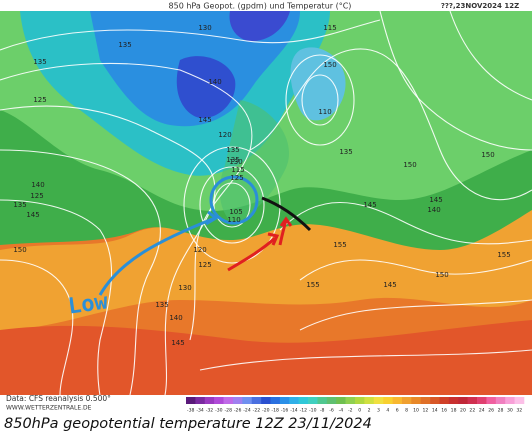  What do you see at coordinates (519, 411) in the screenshot?
I see `colorbar-label: 32` at bounding box center [519, 411].